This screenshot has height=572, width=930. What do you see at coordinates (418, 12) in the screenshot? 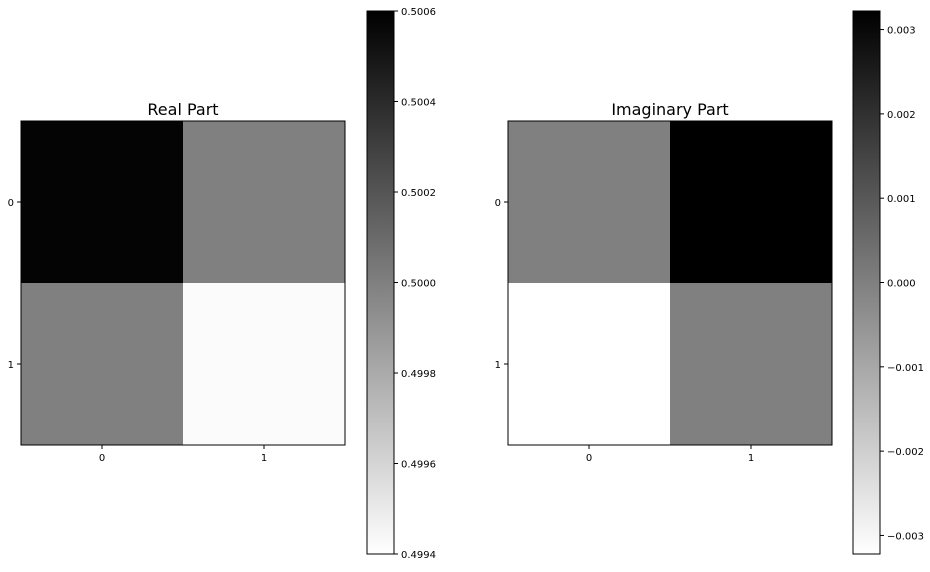
I see `real-part-colorbar-tick-label: 0.5006` at bounding box center [418, 12].